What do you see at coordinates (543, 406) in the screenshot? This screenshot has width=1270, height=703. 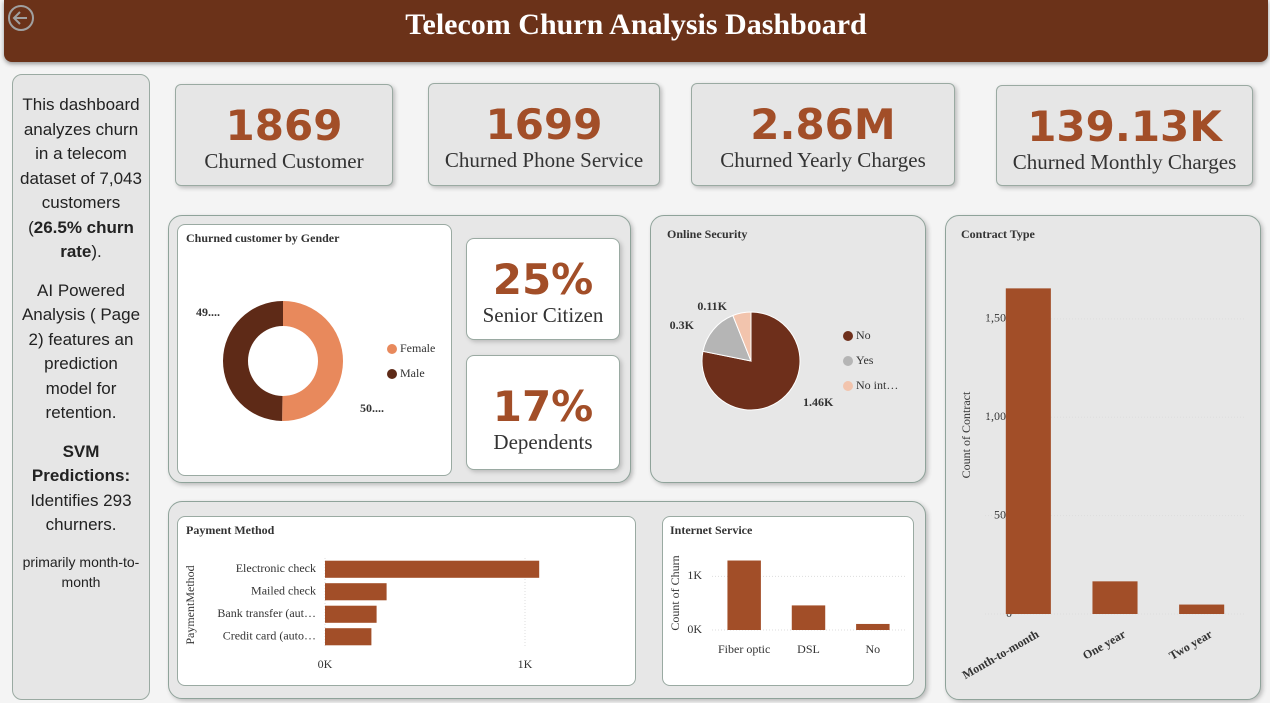 I see `kpi-value: 17%` at bounding box center [543, 406].